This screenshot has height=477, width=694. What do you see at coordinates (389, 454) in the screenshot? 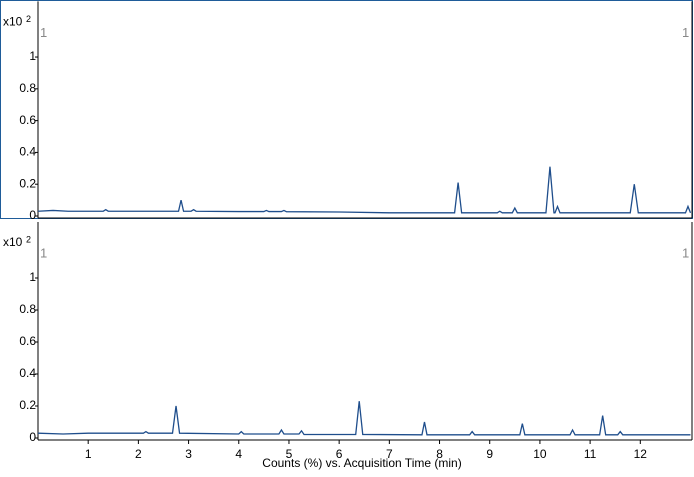
I see `x-tick-label: 7` at bounding box center [389, 454].